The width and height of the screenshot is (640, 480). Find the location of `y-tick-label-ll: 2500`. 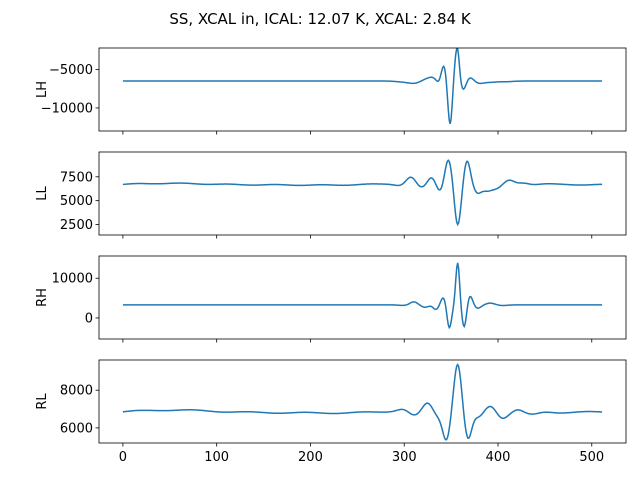

y-tick-label-ll: 2500 is located at coordinates (76, 225).